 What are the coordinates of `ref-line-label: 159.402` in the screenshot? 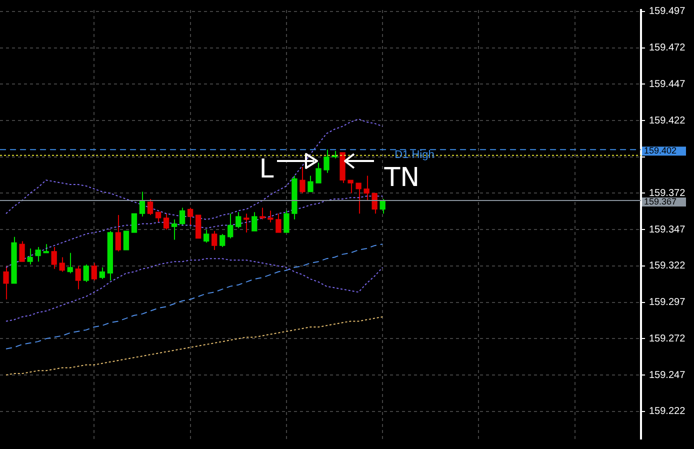 It's located at (660, 151).